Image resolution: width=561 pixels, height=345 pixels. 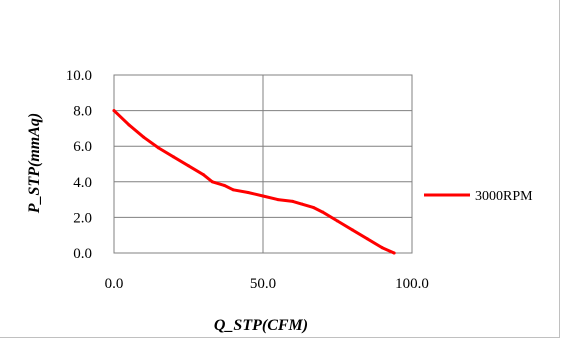 I want to click on legend: 3000RPM, so click(x=478, y=196).